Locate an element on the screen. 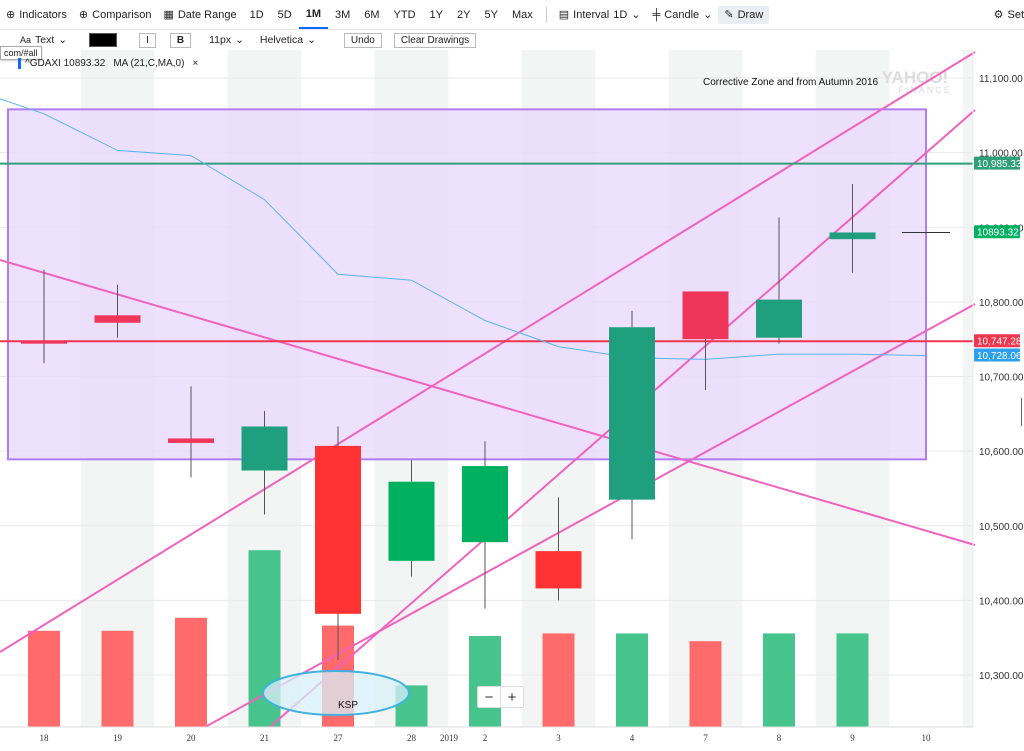  zoom-in-button: + is located at coordinates (511, 697).